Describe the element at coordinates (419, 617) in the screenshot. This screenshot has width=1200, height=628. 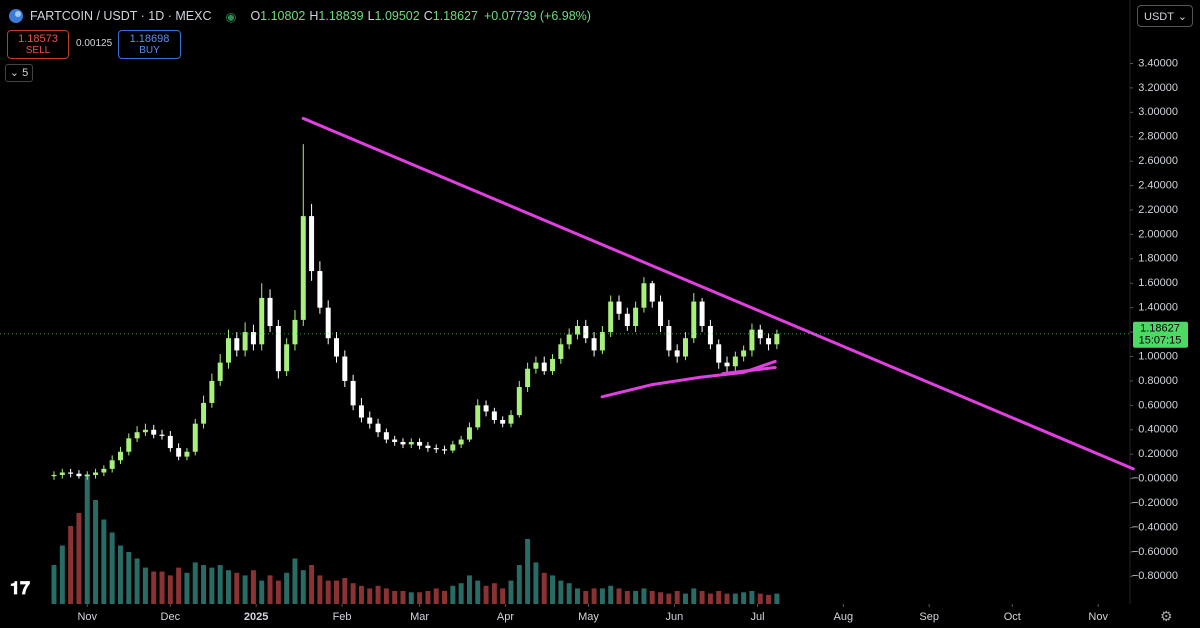
I see `x-tick-label: Mar` at that location.